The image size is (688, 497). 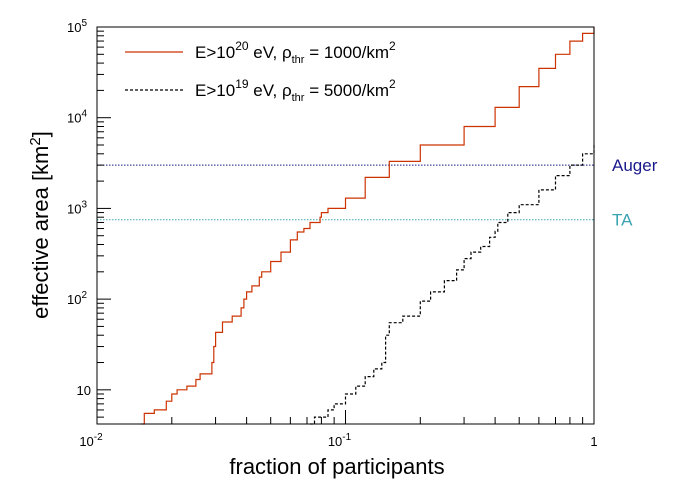 I want to click on ref-label-ta: TA, so click(x=622, y=220).